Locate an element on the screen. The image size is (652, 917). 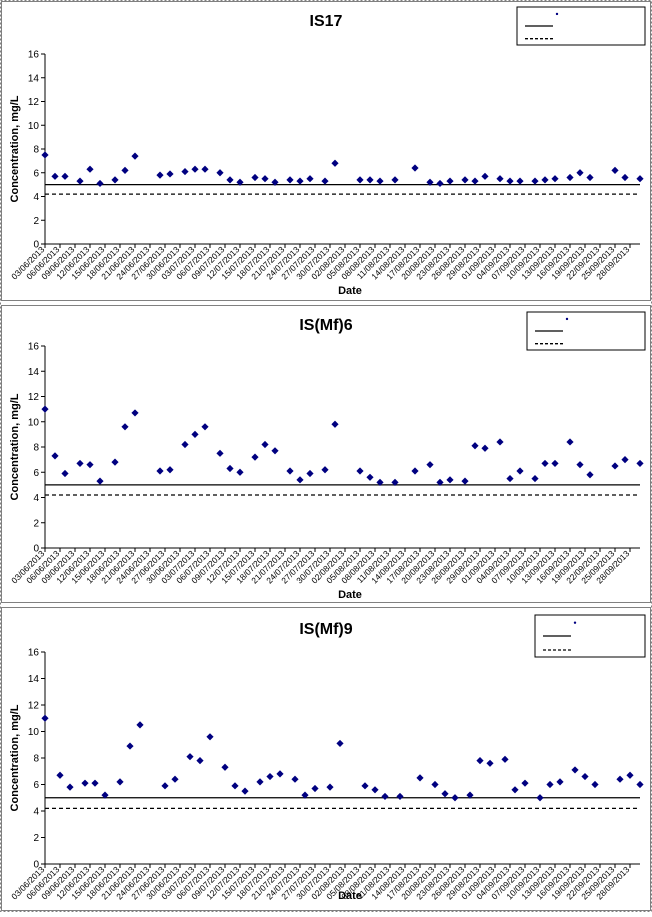
chart-title: IS(Mf)6 is located at coordinates (325, 325).